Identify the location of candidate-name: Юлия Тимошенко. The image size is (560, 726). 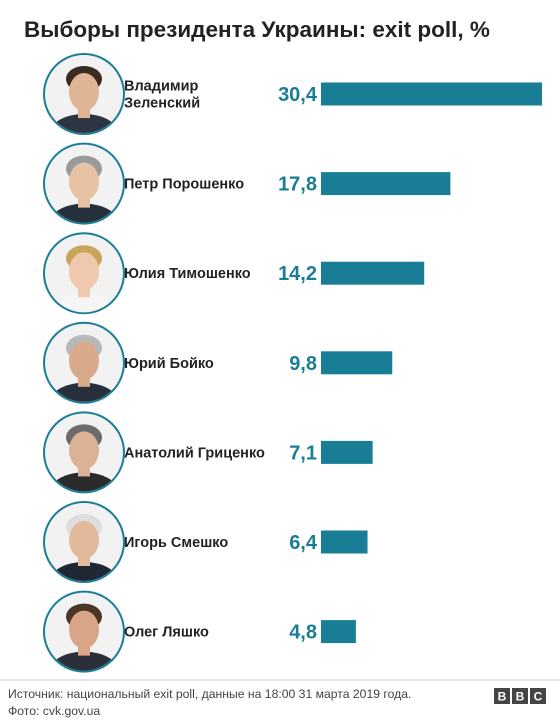
(187, 274).